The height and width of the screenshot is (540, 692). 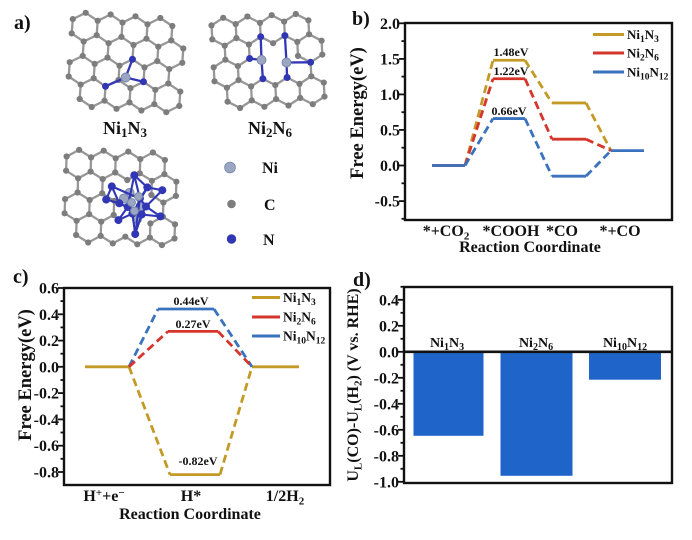 What do you see at coordinates (511, 71) in the screenshot?
I see `svg-text: 1.22eV` at bounding box center [511, 71].